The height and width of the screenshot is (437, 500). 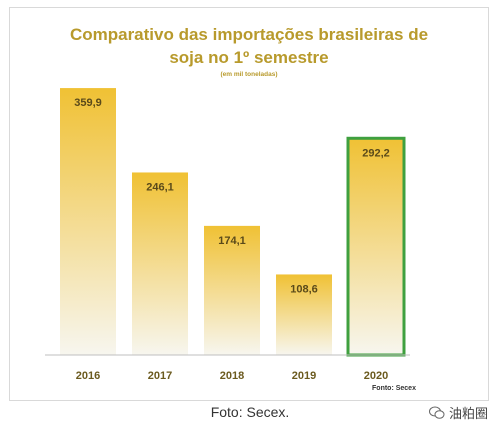 I want to click on bar-2018, so click(x=232, y=290).